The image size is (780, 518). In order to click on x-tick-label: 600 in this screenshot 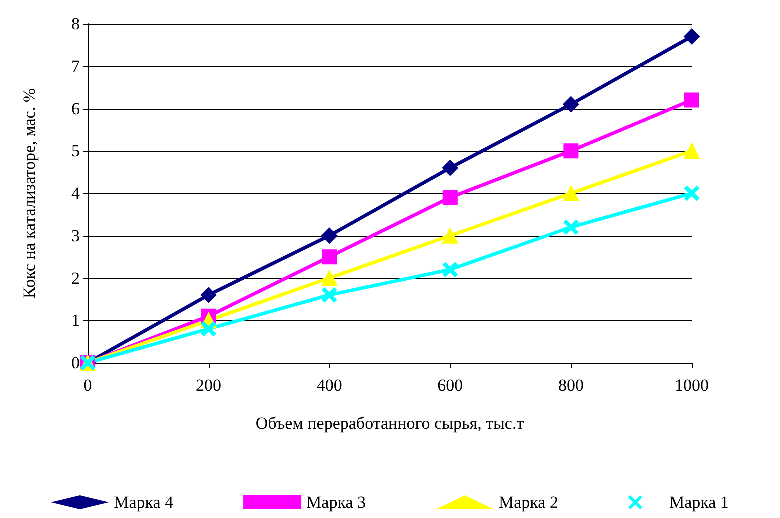, I will do `click(451, 385)`.